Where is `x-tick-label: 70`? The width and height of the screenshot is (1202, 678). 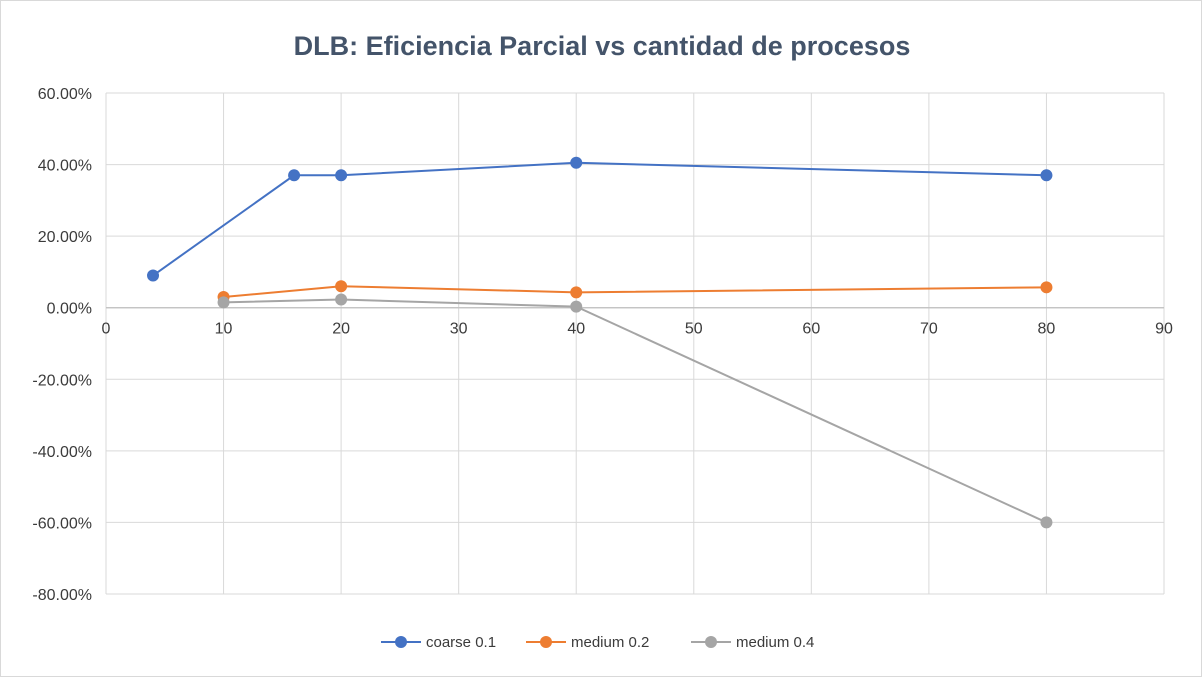 x-tick-label: 70 is located at coordinates (929, 329).